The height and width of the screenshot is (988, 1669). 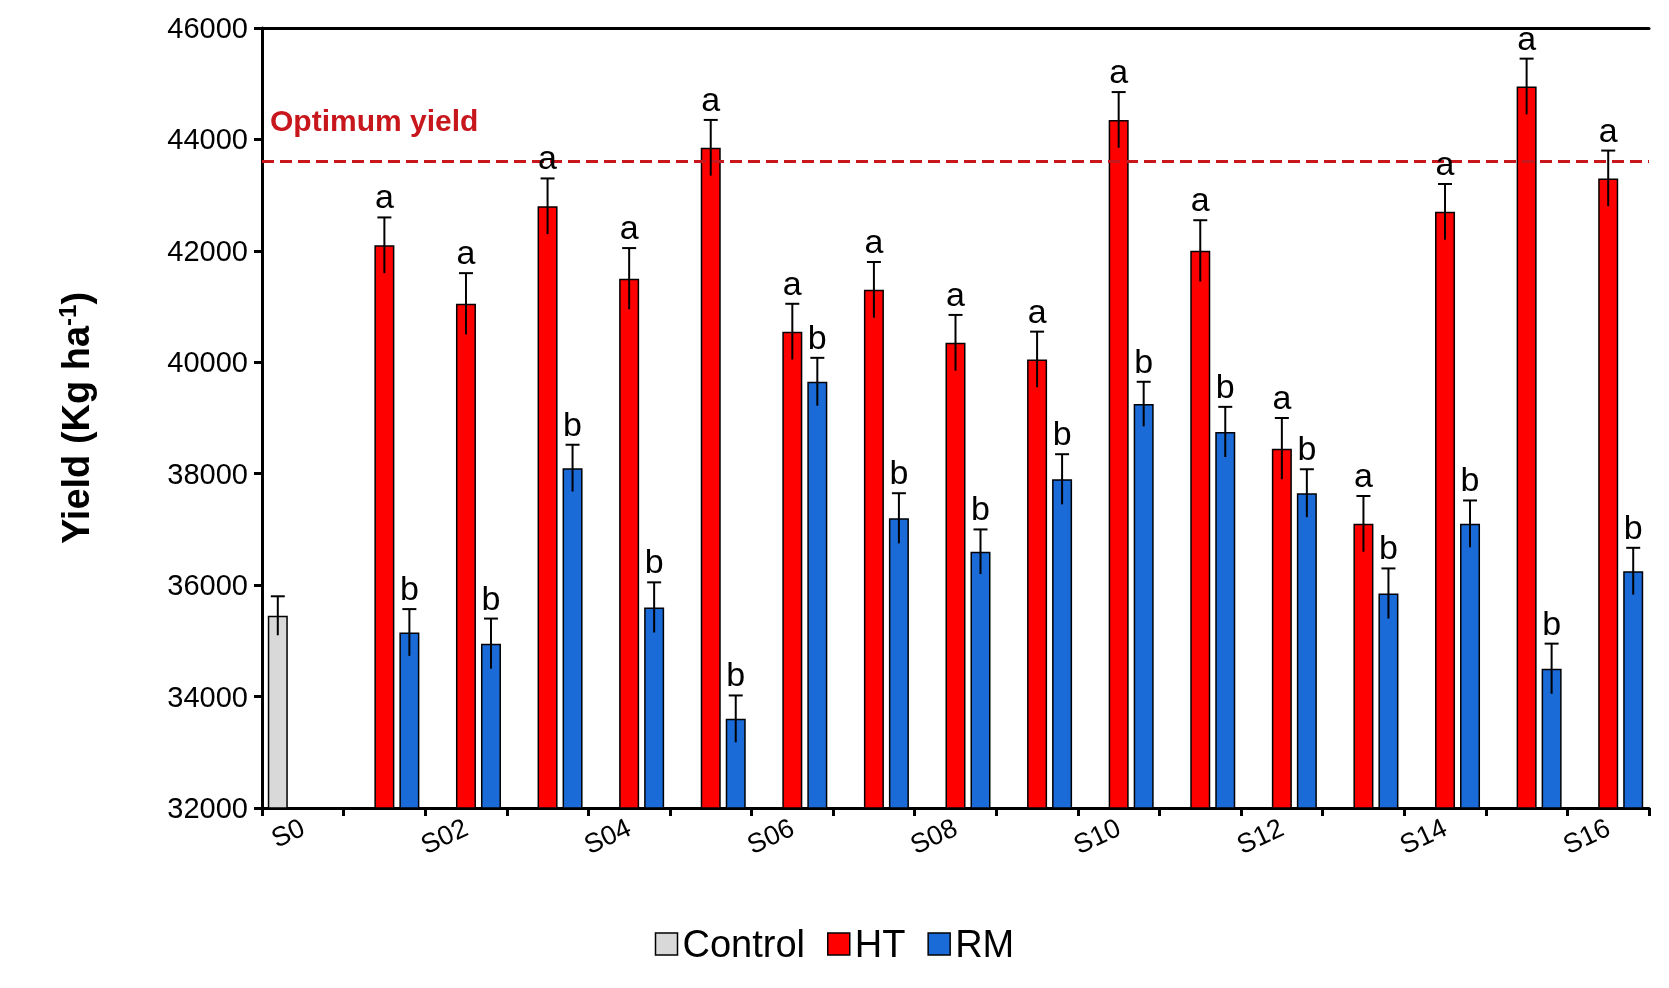 What do you see at coordinates (1260, 836) in the screenshot?
I see `x-tick-label: S12` at bounding box center [1260, 836].